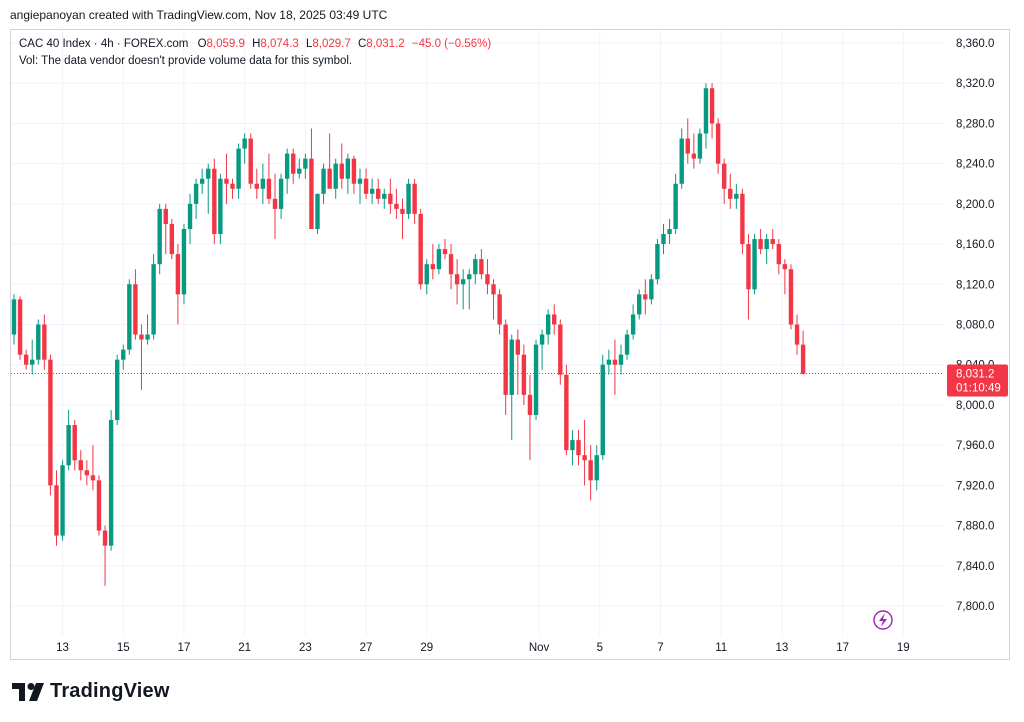 The image size is (1024, 722). Describe the element at coordinates (883, 620) in the screenshot. I see `lightning-icon` at that location.